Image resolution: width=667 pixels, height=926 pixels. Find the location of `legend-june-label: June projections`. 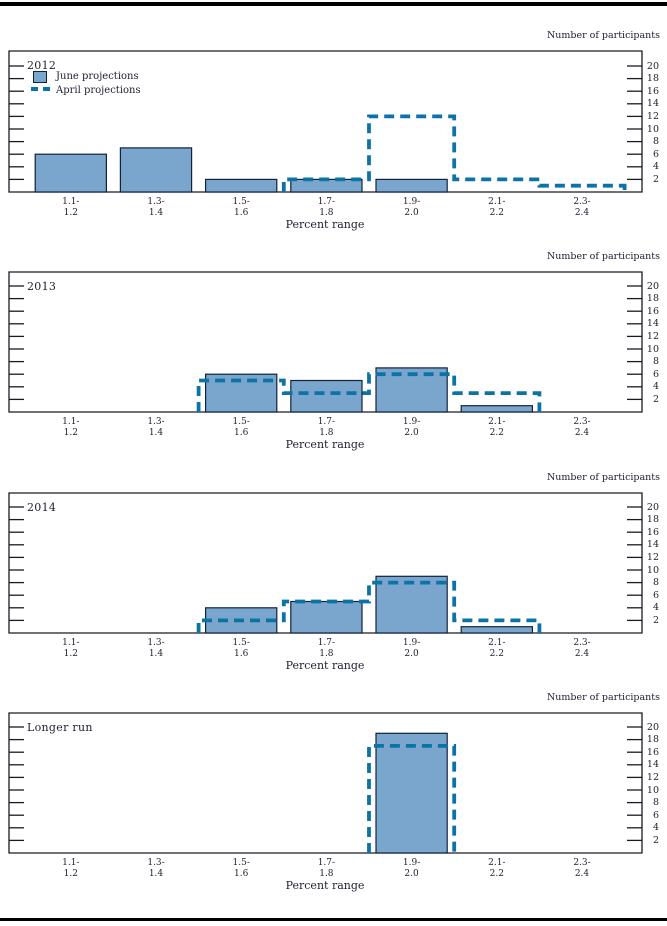

legend-june-label: June projections is located at coordinates (97, 76).